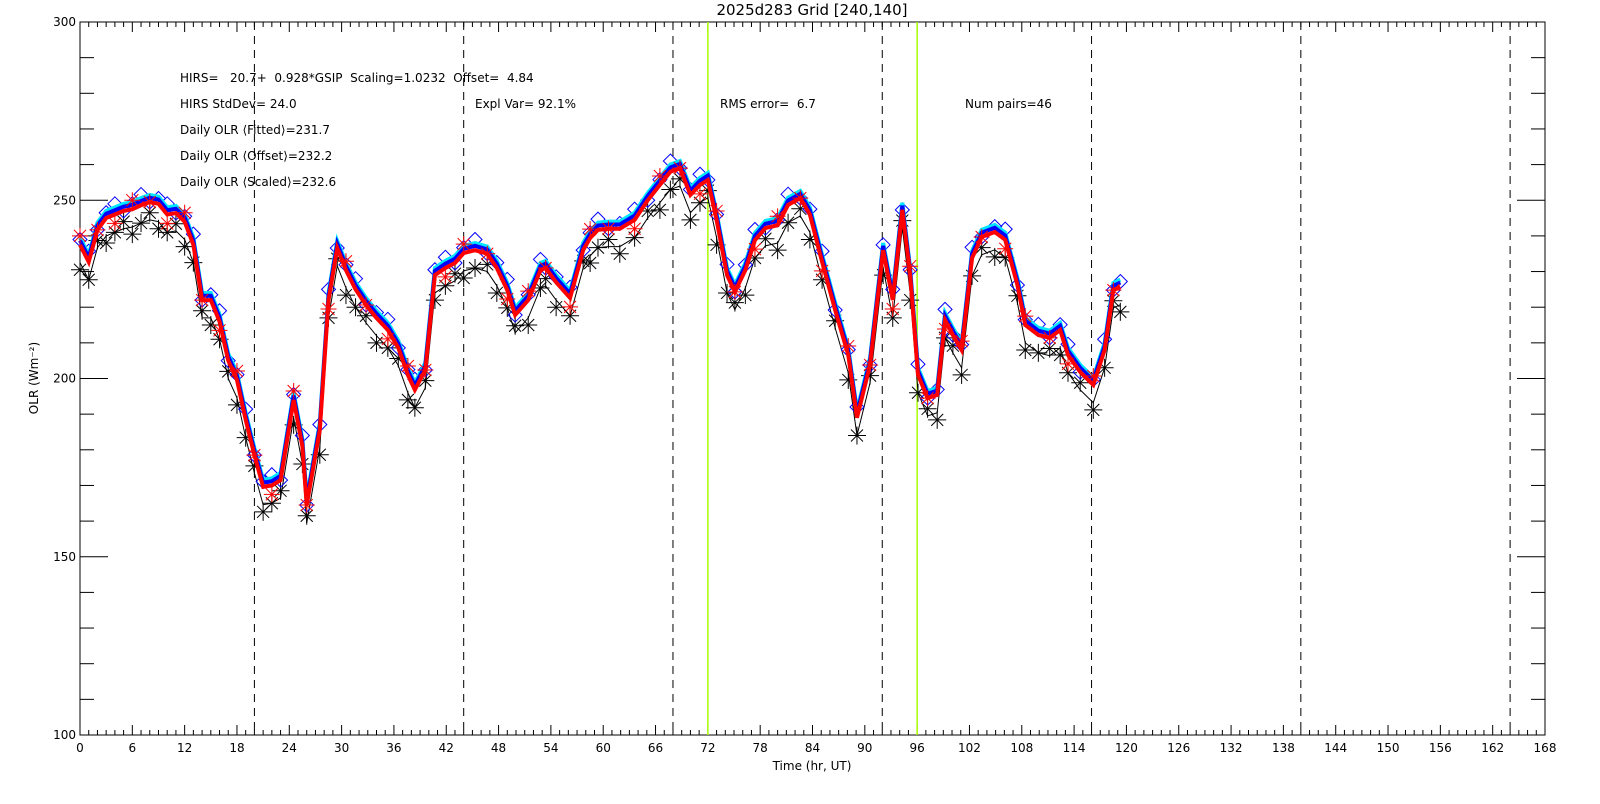  Describe the element at coordinates (768, 104) in the screenshot. I see `rms-annotation: RMS error= 6.7` at that location.